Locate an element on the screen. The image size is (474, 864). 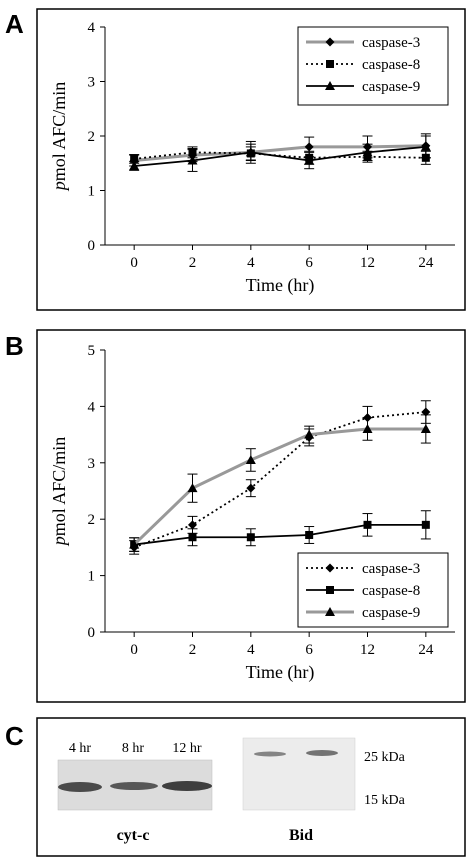
chart-a-legend: caspase-3 caspase-8 caspase-9 is located at coordinates (373, 66).